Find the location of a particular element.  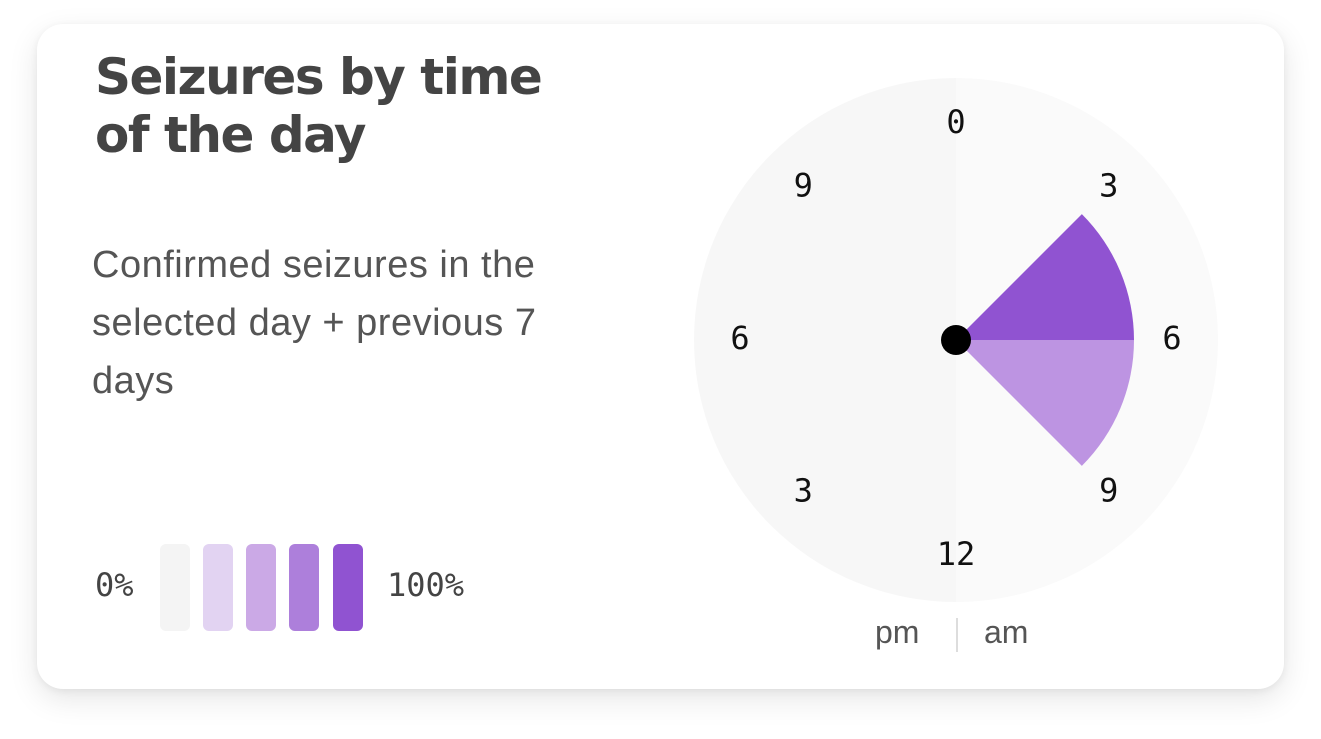

hour-label-12: 12 is located at coordinates (956, 554).